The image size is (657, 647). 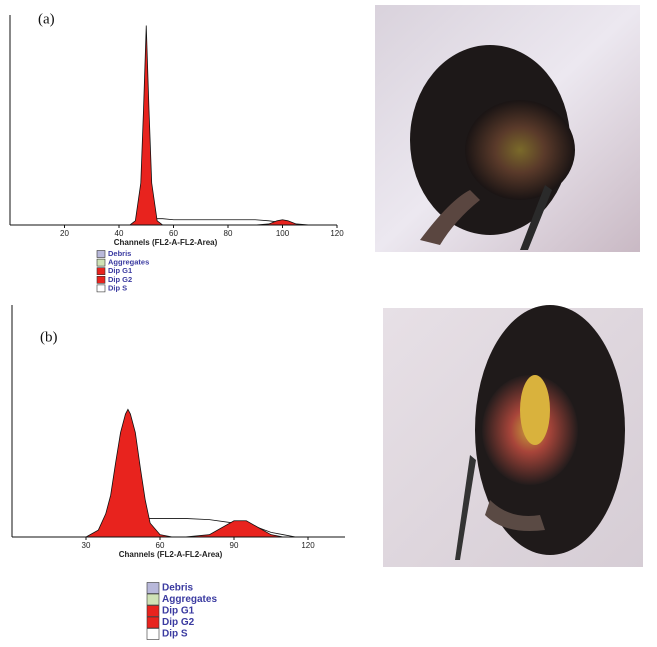 What do you see at coordinates (283, 233) in the screenshot?
I see `x-tick-label: 100` at bounding box center [283, 233].